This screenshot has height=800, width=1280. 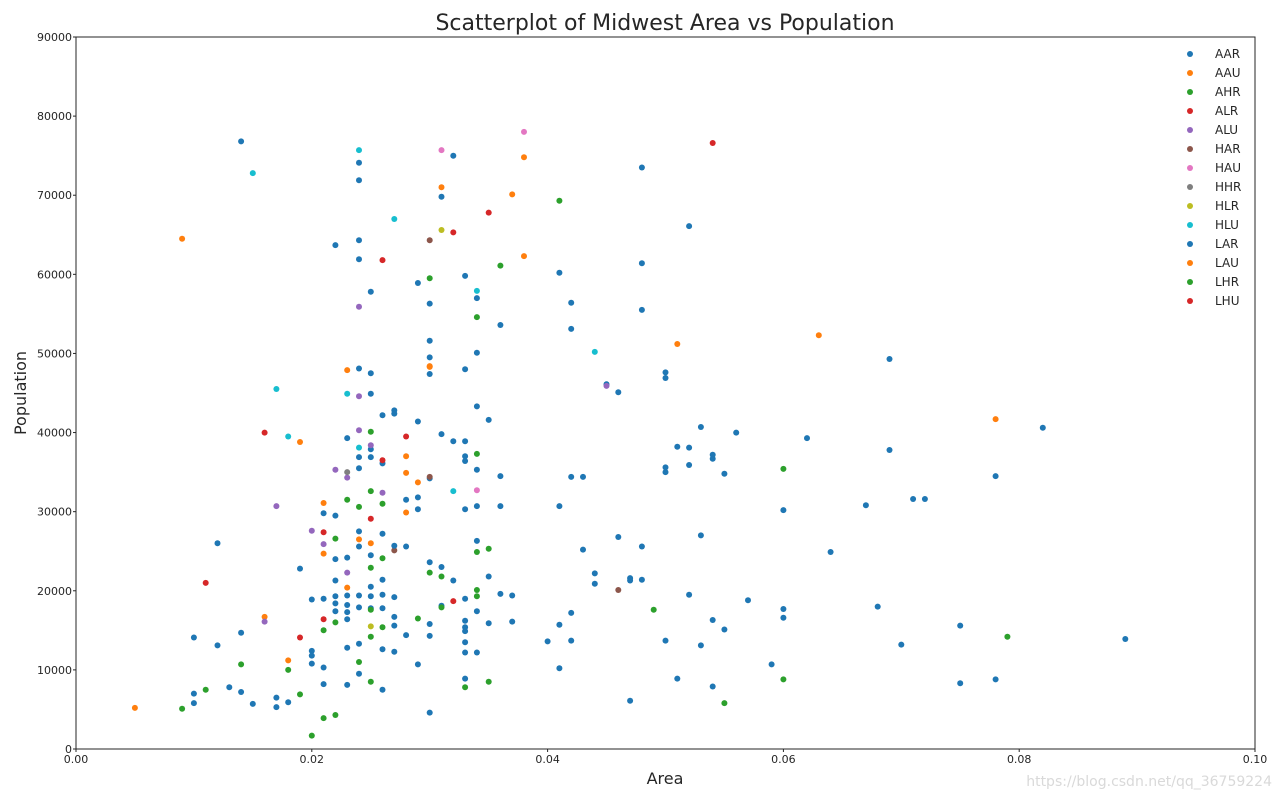 I want to click on y-tick-label: 10000, so click(x=54, y=670).